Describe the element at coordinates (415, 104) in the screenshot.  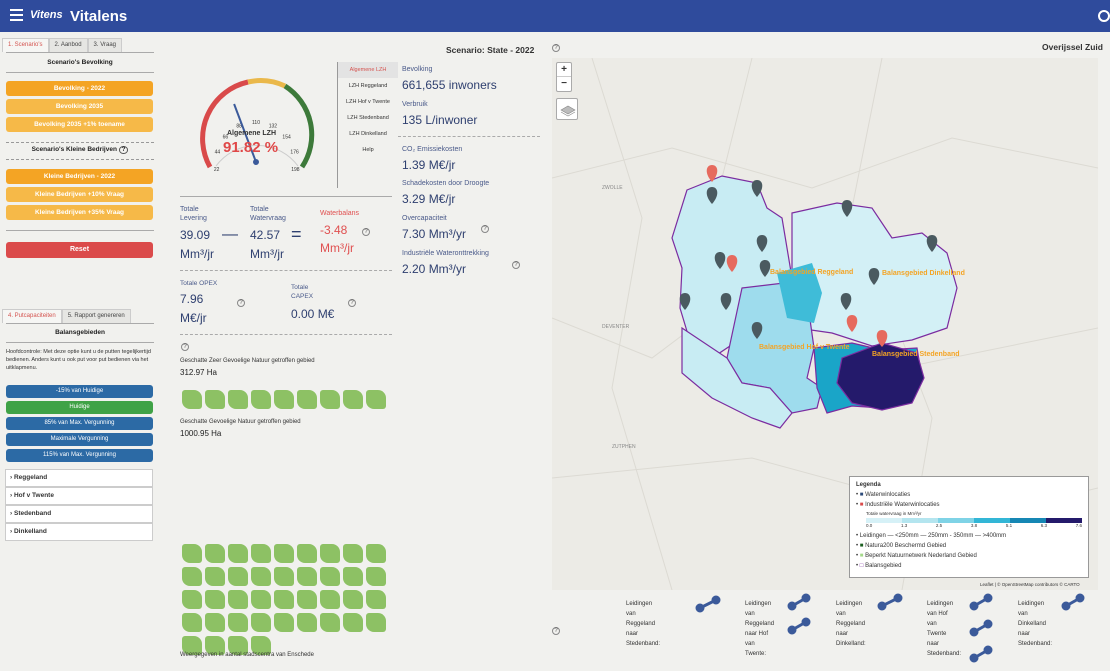
I see `verbruik-label: Verbruik` at that location.